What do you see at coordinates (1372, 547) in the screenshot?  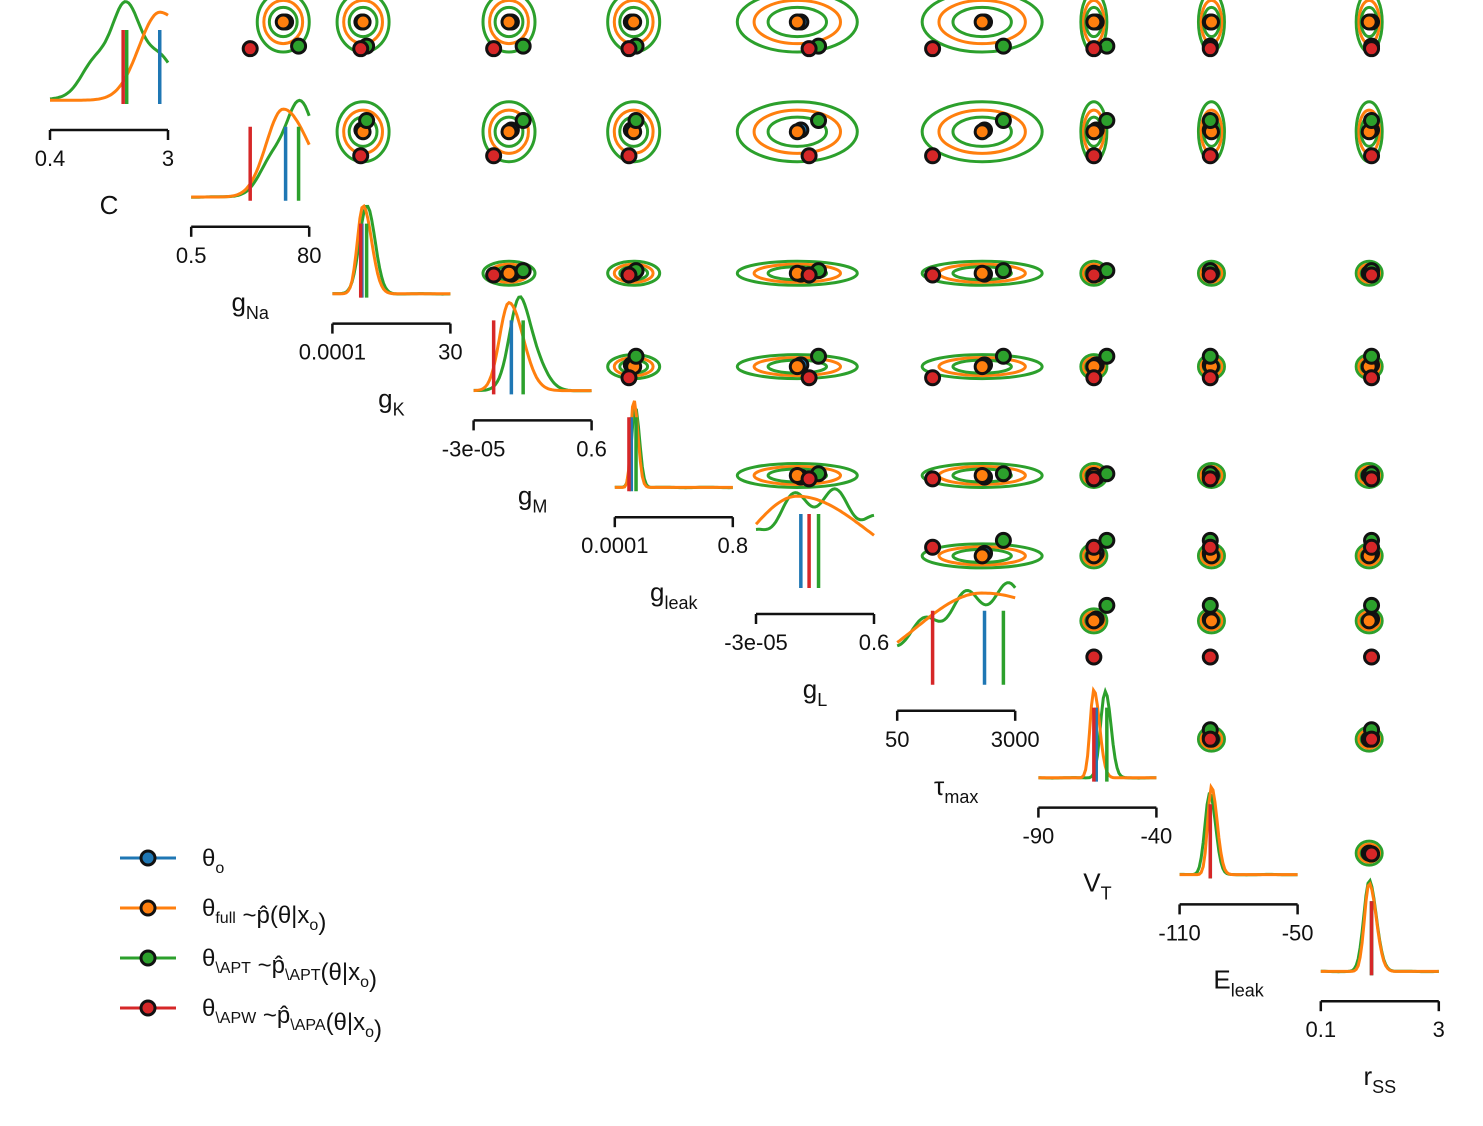 I see `point-theta_APW-g_L-r_SS` at bounding box center [1372, 547].